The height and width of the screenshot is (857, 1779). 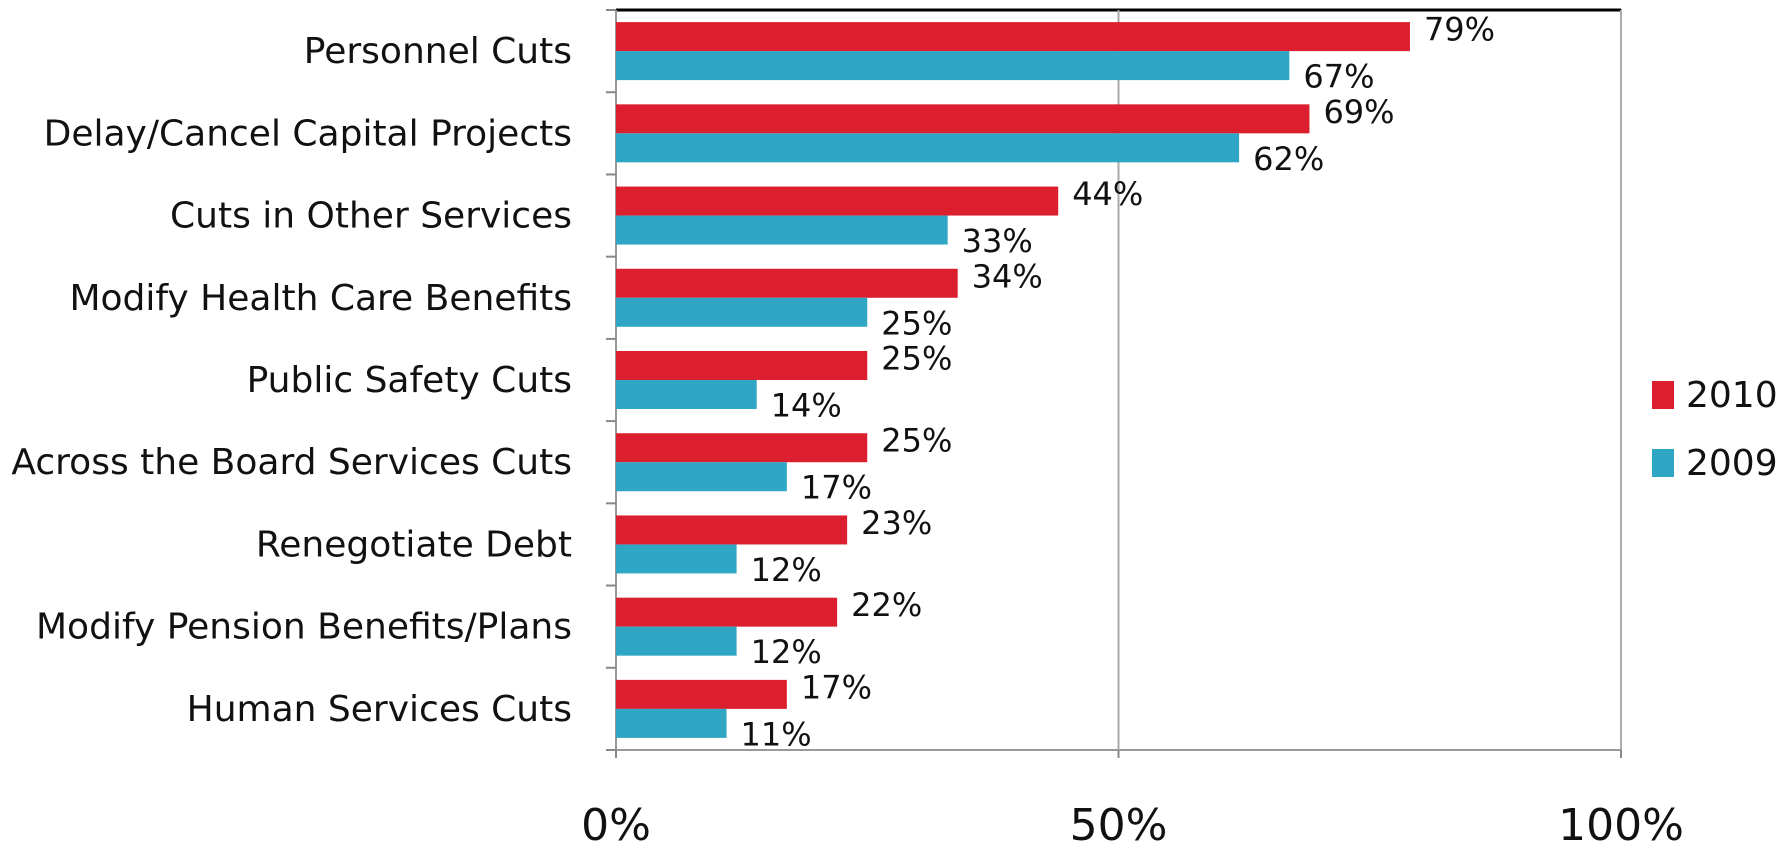 What do you see at coordinates (308, 133) in the screenshot?
I see `category-label: Delay/Cancel Capital Projects` at bounding box center [308, 133].